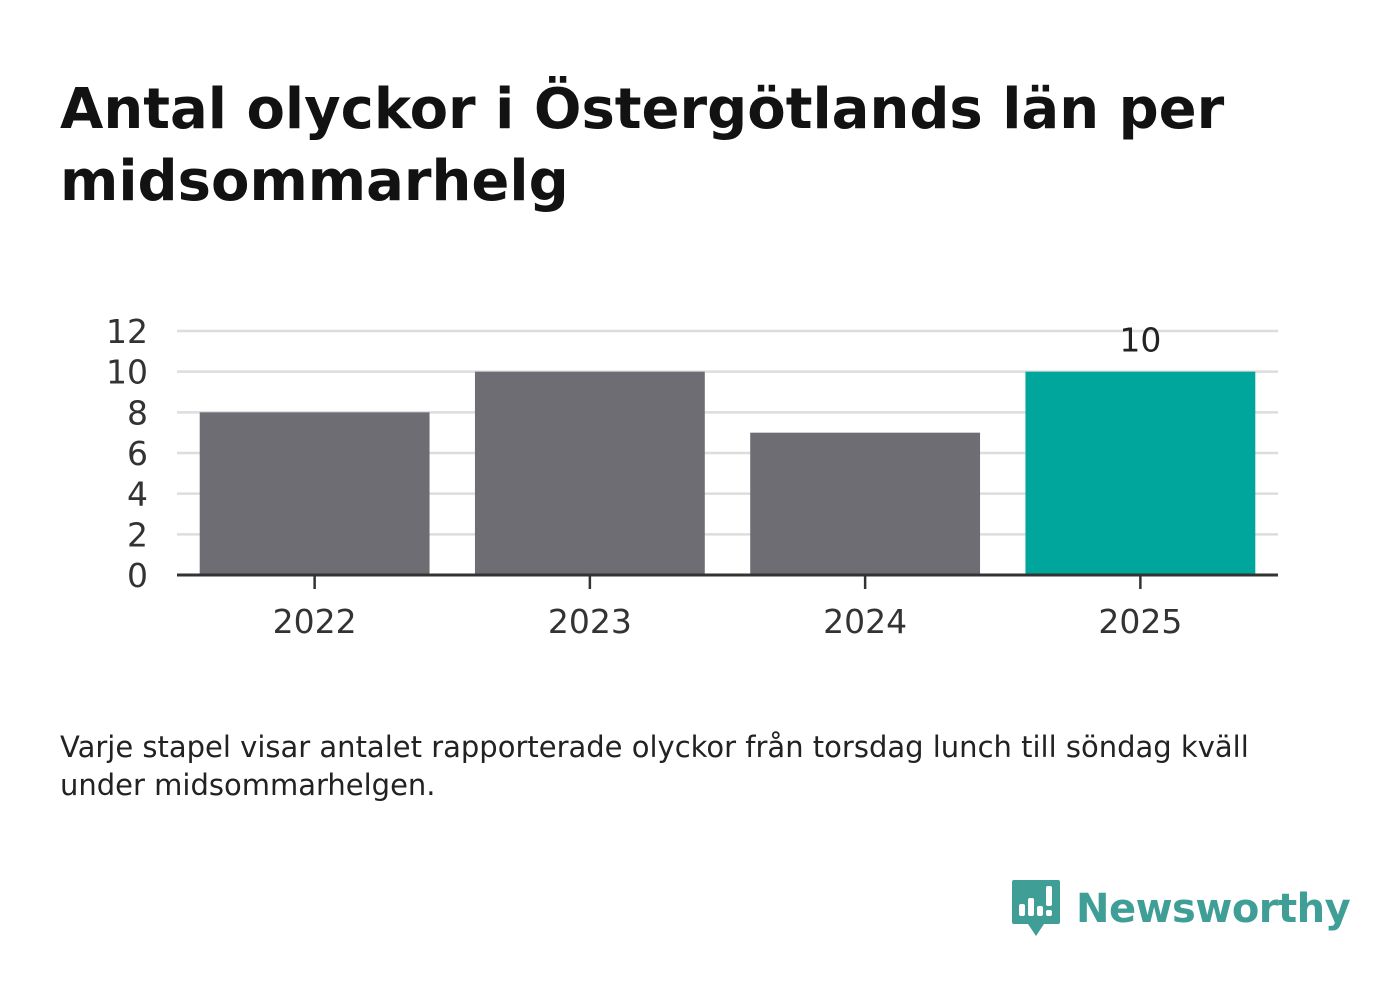  I want to click on y-tick-label: 8, so click(137, 412).